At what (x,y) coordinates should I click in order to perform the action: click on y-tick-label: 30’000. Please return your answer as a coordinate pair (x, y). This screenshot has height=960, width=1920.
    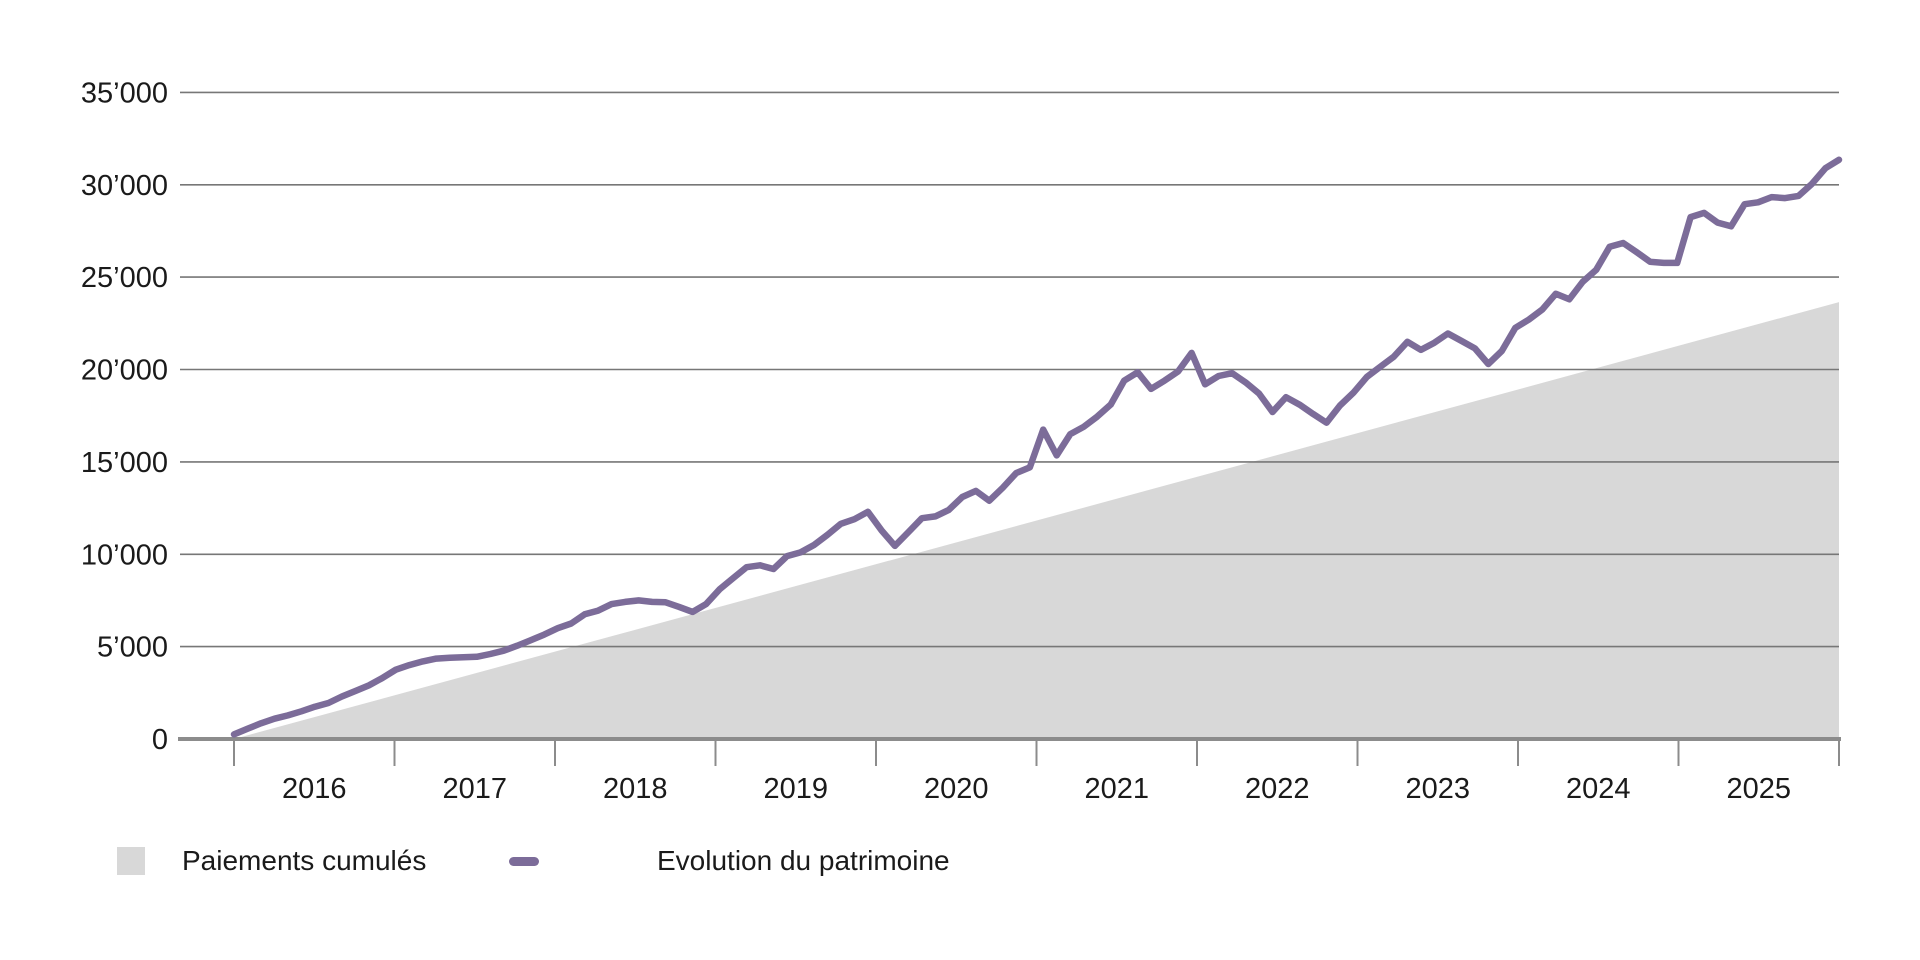
    Looking at the image, I should click on (124, 186).